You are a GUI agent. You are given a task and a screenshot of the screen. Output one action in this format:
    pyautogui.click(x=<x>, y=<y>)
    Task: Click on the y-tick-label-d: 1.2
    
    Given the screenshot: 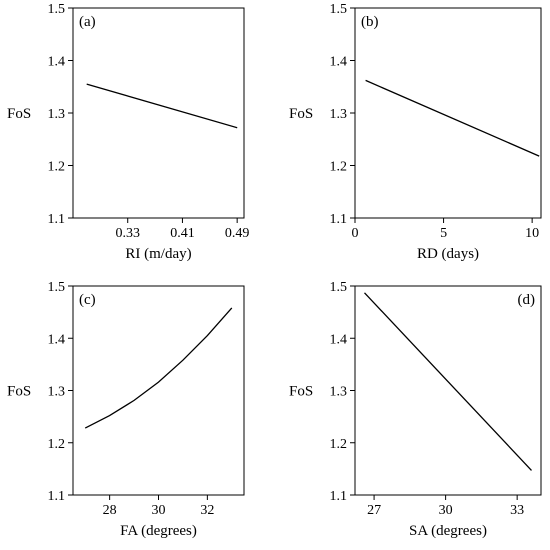 What is the action you would take?
    pyautogui.click(x=339, y=444)
    